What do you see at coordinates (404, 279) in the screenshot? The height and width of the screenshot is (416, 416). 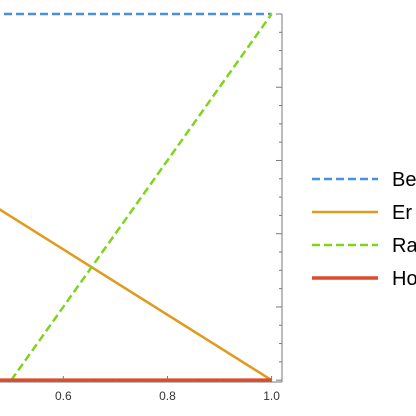 I see `legend-label-ho: Ho` at bounding box center [404, 279].